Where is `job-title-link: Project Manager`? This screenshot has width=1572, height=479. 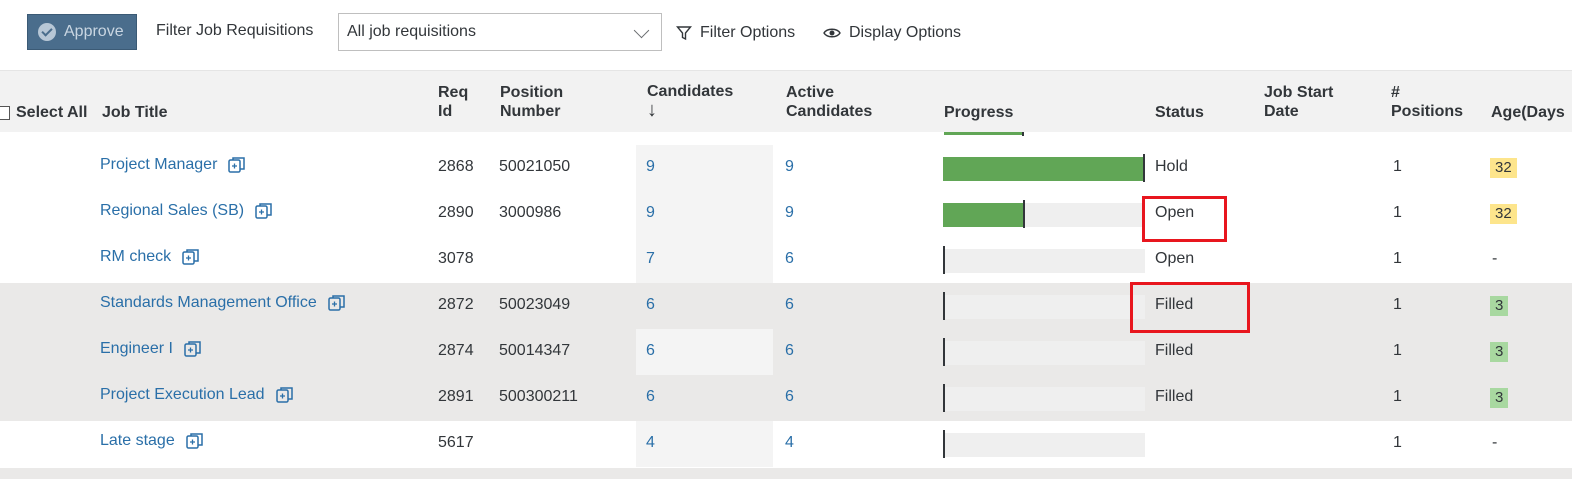
job-title-link: Project Manager is located at coordinates (173, 165).